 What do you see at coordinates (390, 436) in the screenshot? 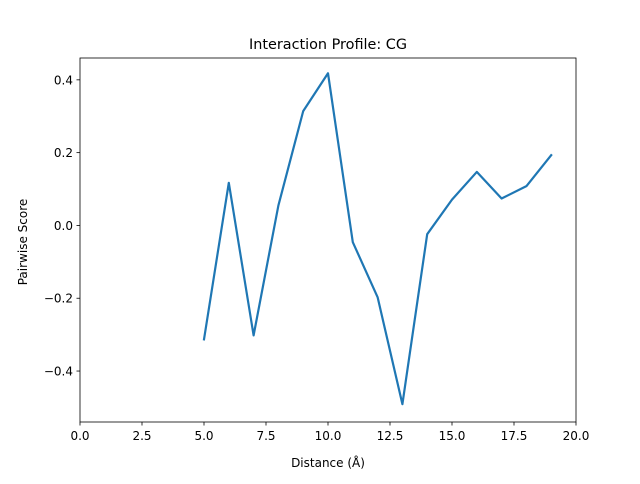
I see `x-tick-label: 12.5` at bounding box center [390, 436].